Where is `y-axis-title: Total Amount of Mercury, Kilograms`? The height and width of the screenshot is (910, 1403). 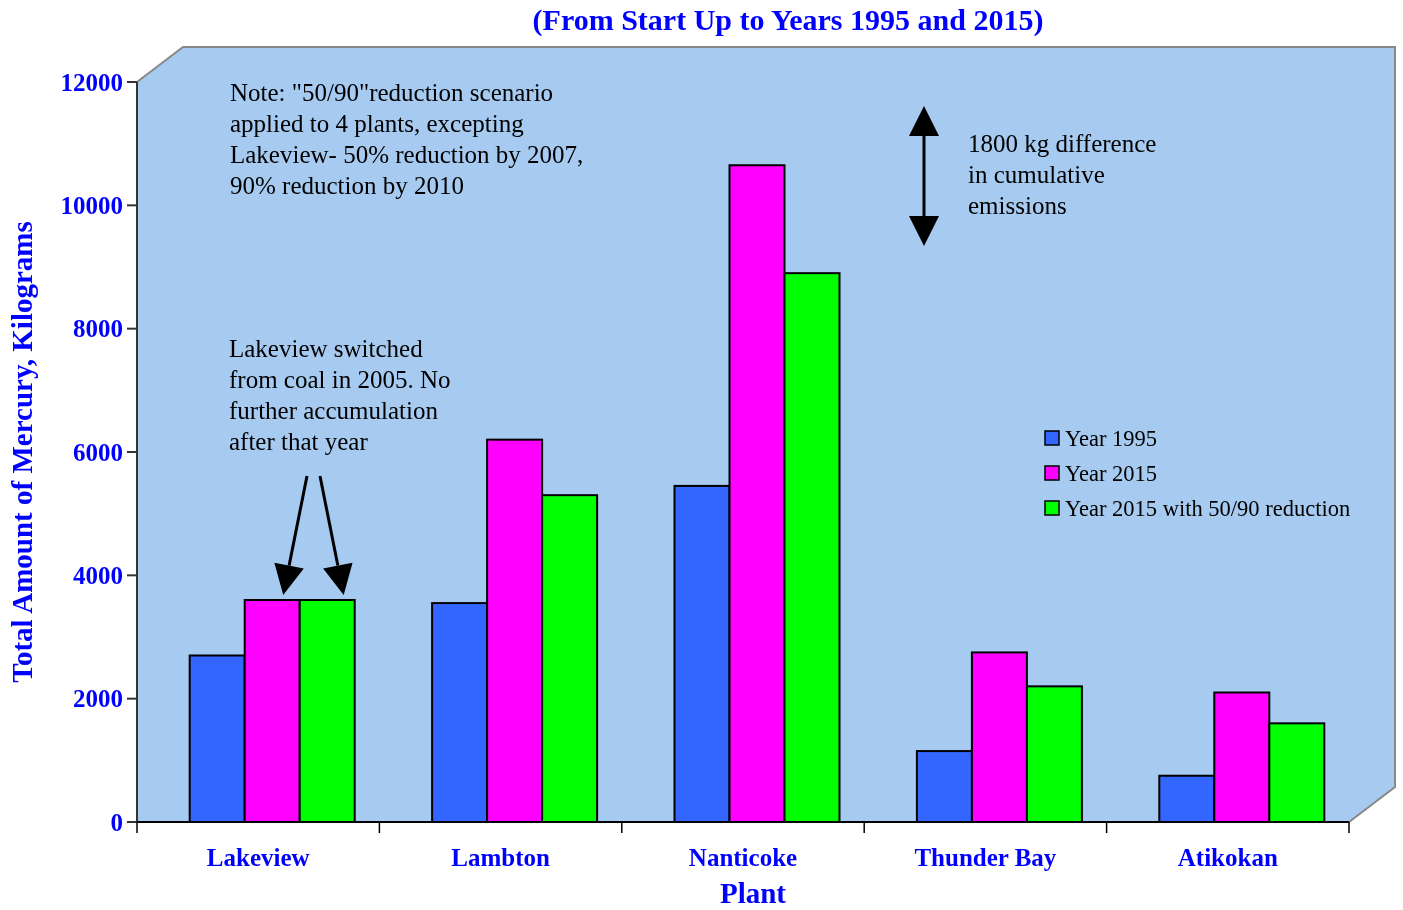
y-axis-title: Total Amount of Mercury, Kilograms is located at coordinates (22, 452).